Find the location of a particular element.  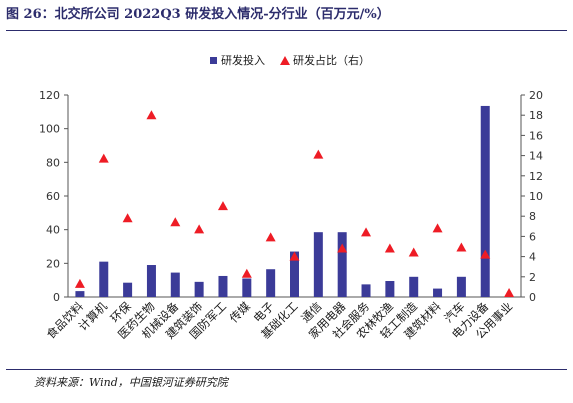

right-tick-label: 2 is located at coordinates (532, 277).